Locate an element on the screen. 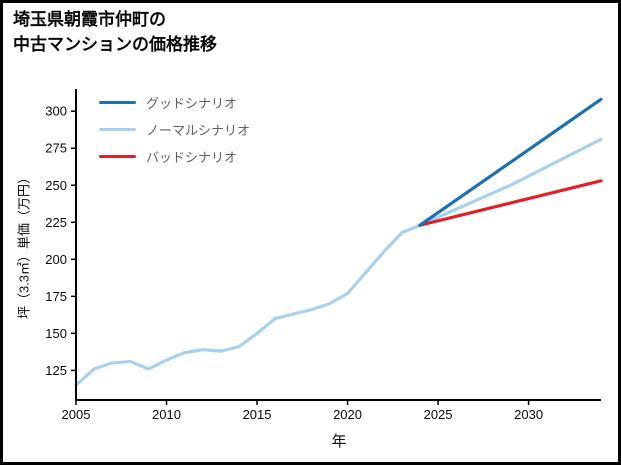  chart-title: 埼玉県朝霞市仲町の 中古マンションの価格推移 is located at coordinates (115, 32).